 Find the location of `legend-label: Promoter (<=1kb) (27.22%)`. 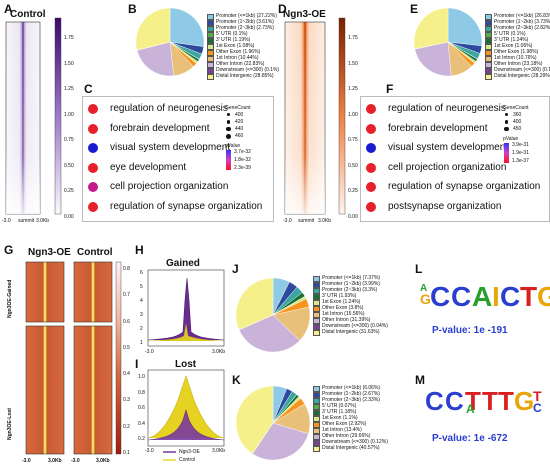

legend-label: Promoter (<=1kb) (27.22%) is located at coordinates (246, 16).